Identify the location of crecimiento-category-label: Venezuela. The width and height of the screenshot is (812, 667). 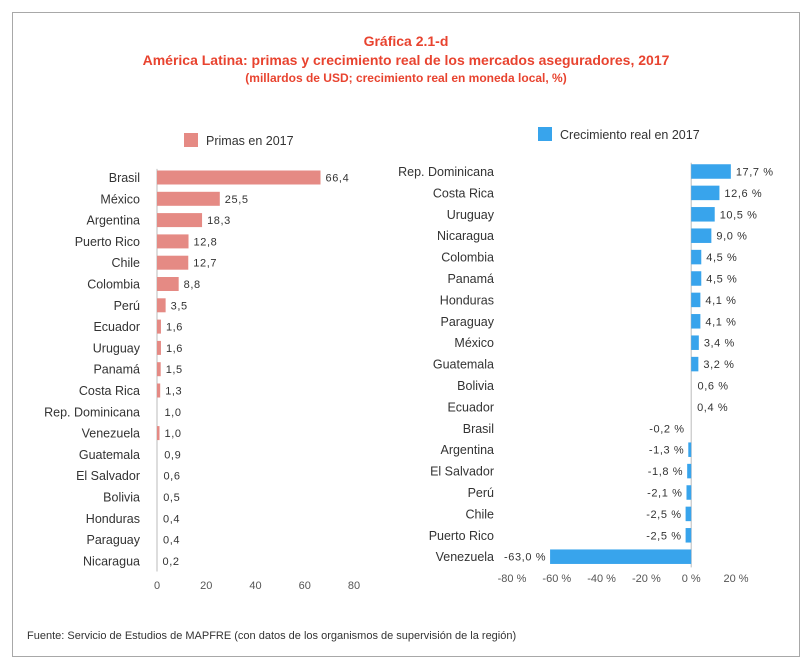
(465, 557).